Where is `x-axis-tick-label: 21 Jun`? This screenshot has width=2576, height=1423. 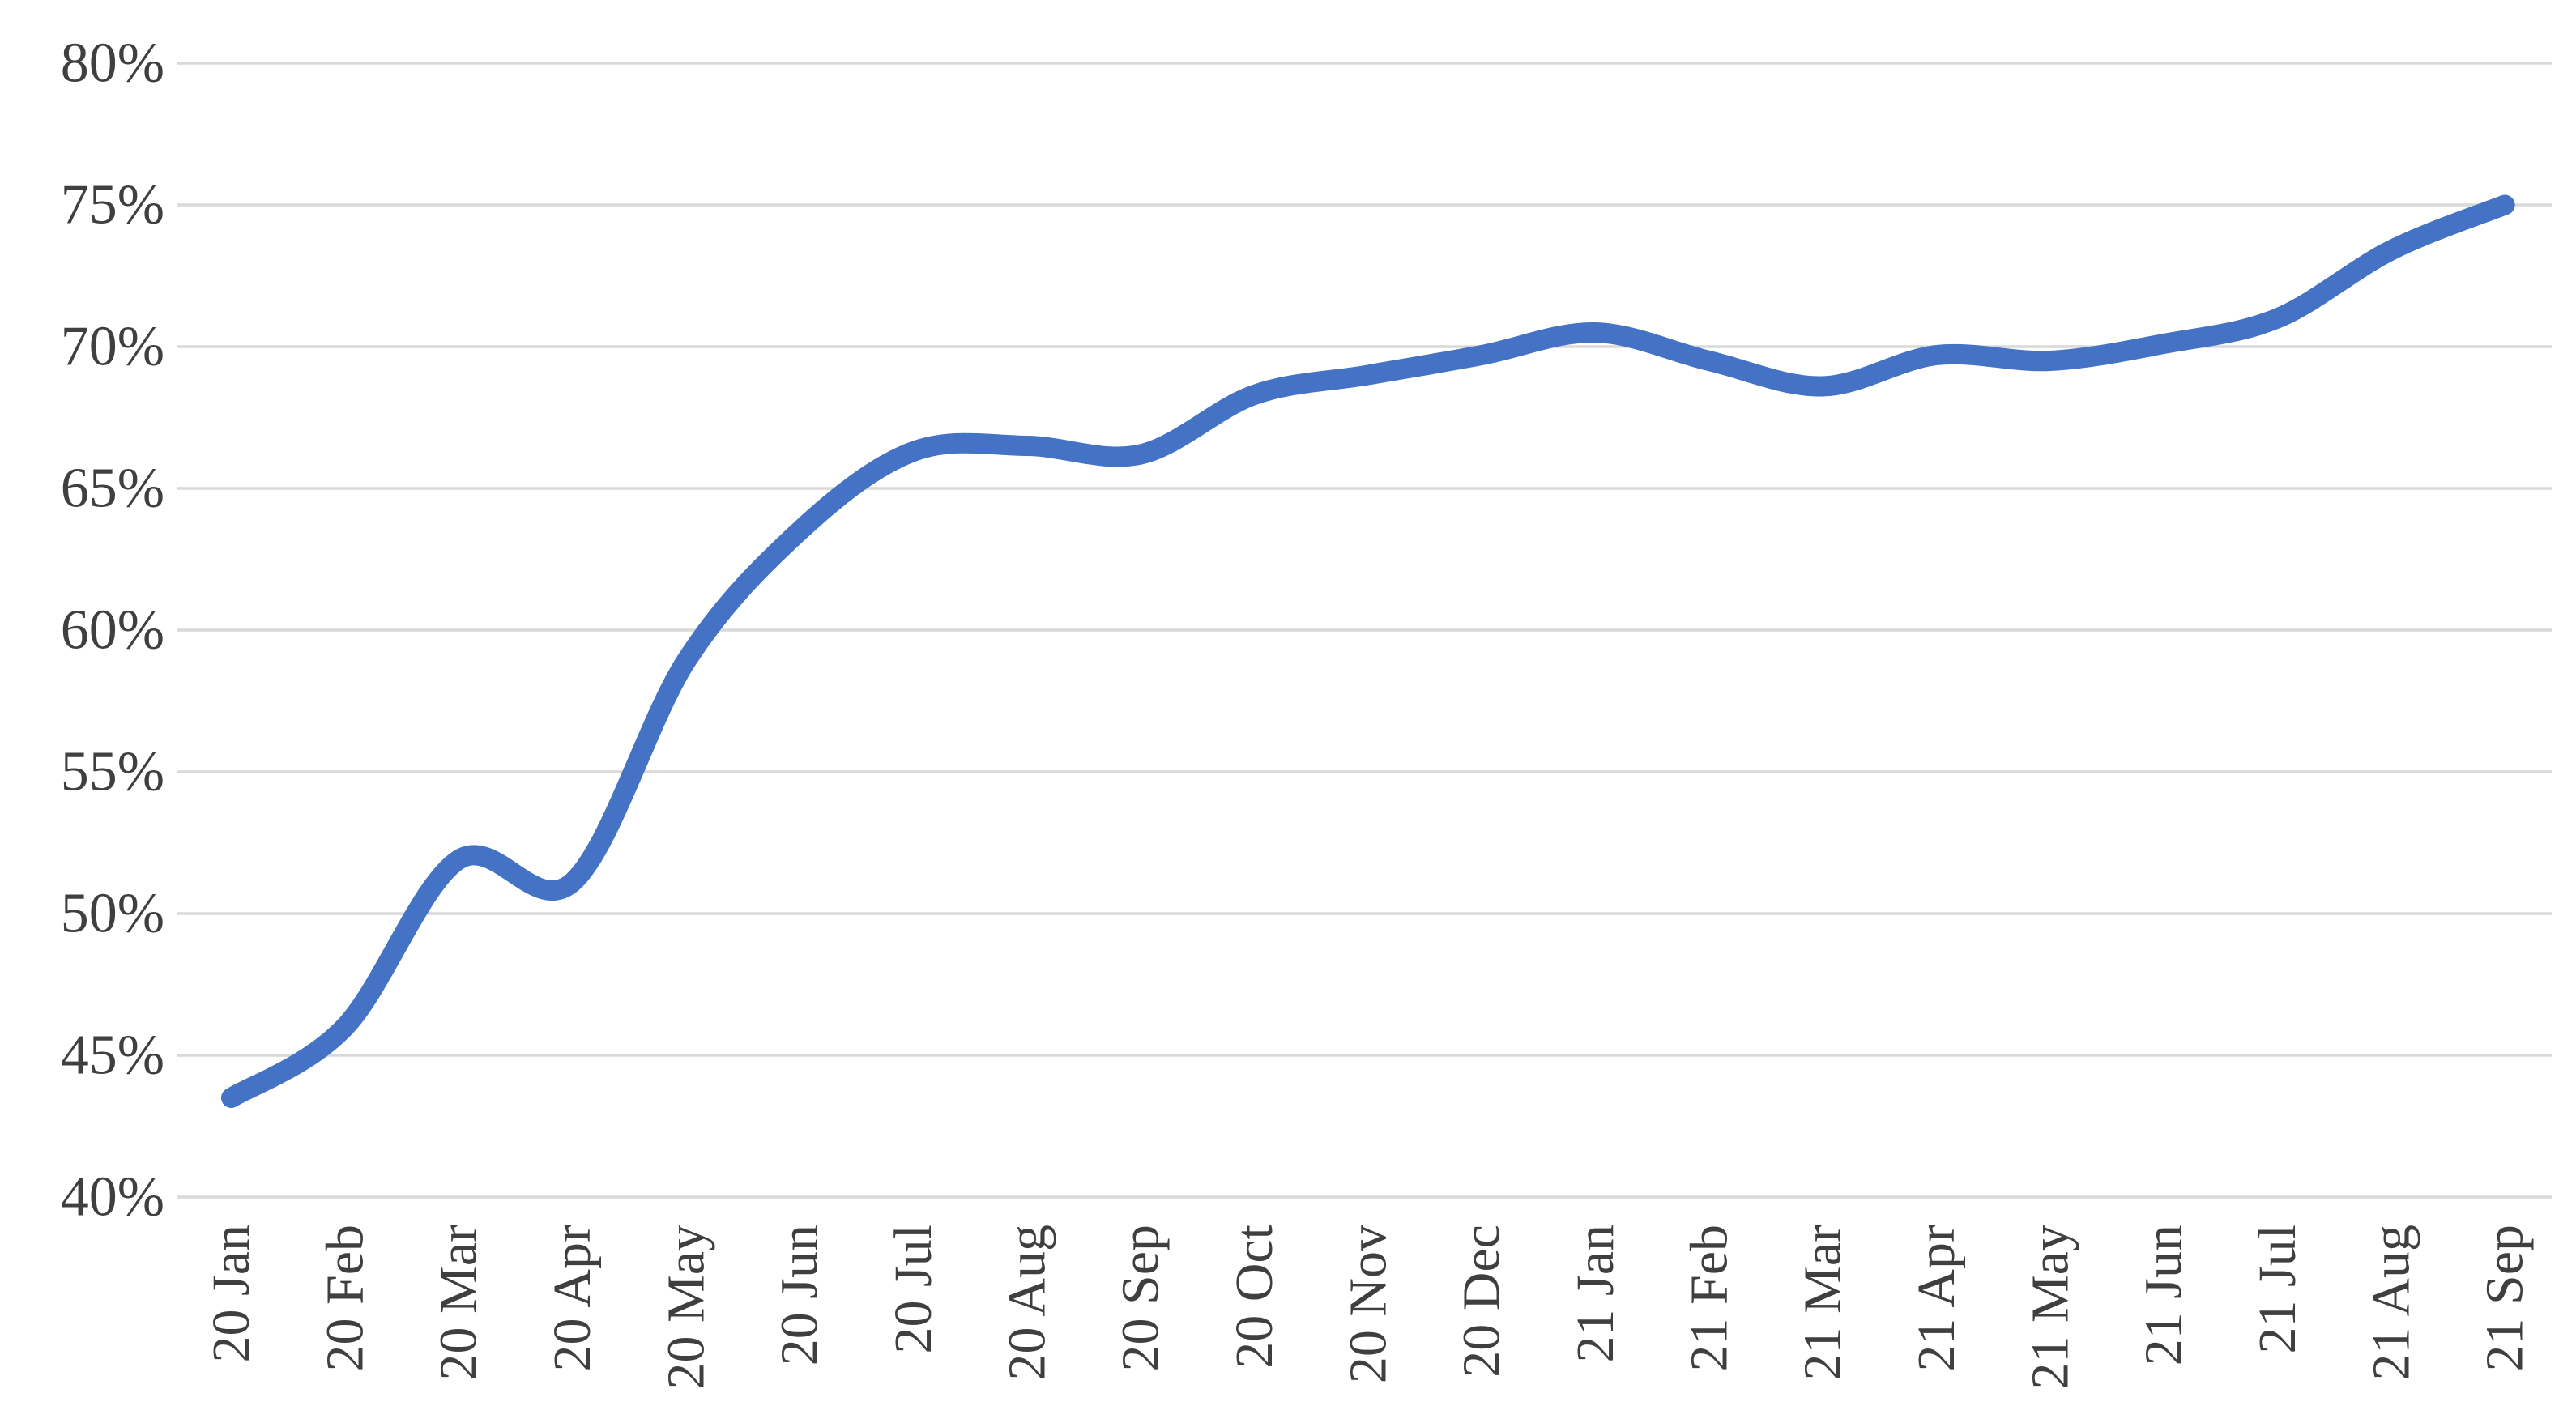
x-axis-tick-label: 21 Jun is located at coordinates (2164, 1295).